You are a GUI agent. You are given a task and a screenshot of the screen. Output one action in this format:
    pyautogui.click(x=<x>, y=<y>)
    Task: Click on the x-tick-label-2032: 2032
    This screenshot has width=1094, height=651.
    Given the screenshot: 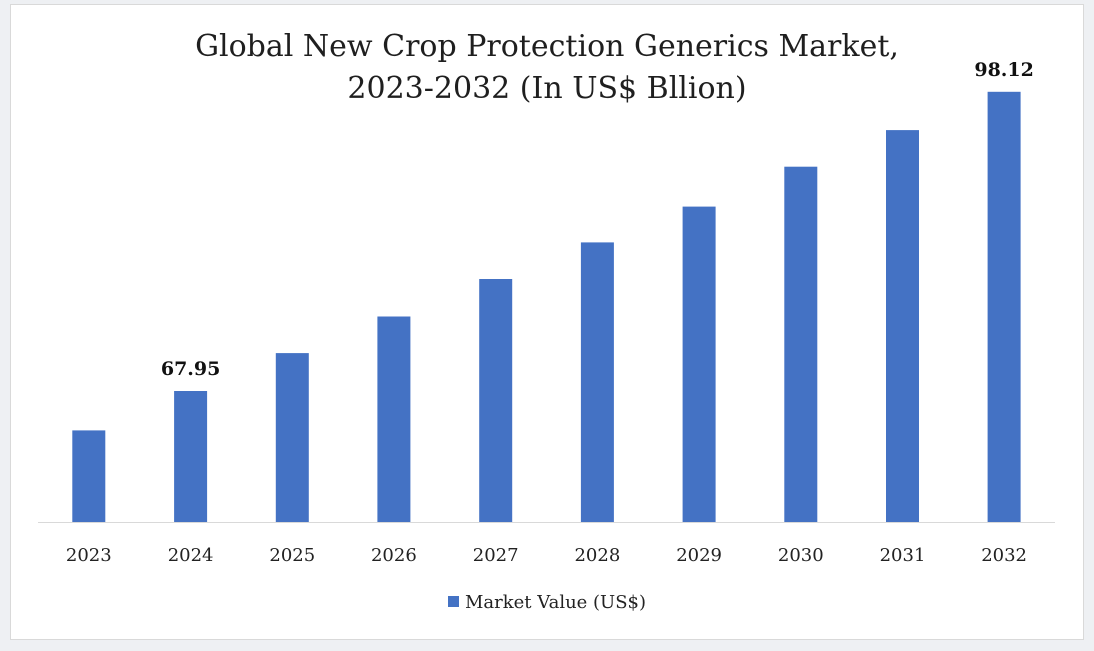 What is the action you would take?
    pyautogui.click(x=1004, y=555)
    